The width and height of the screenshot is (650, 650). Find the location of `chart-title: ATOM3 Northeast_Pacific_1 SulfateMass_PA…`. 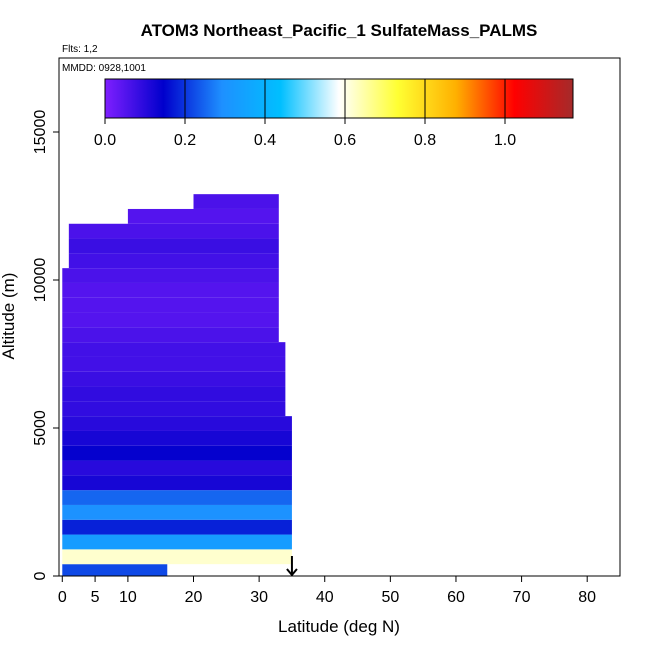

chart-title: ATOM3 Northeast_Pacific_1 SulfateMass_PA… is located at coordinates (339, 30).